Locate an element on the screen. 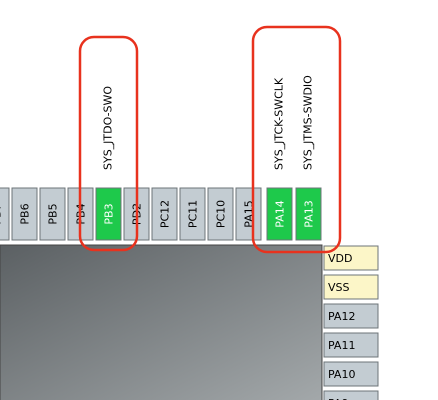 The height and width of the screenshot is (400, 438). pin-label: PC12 is located at coordinates (165, 214).